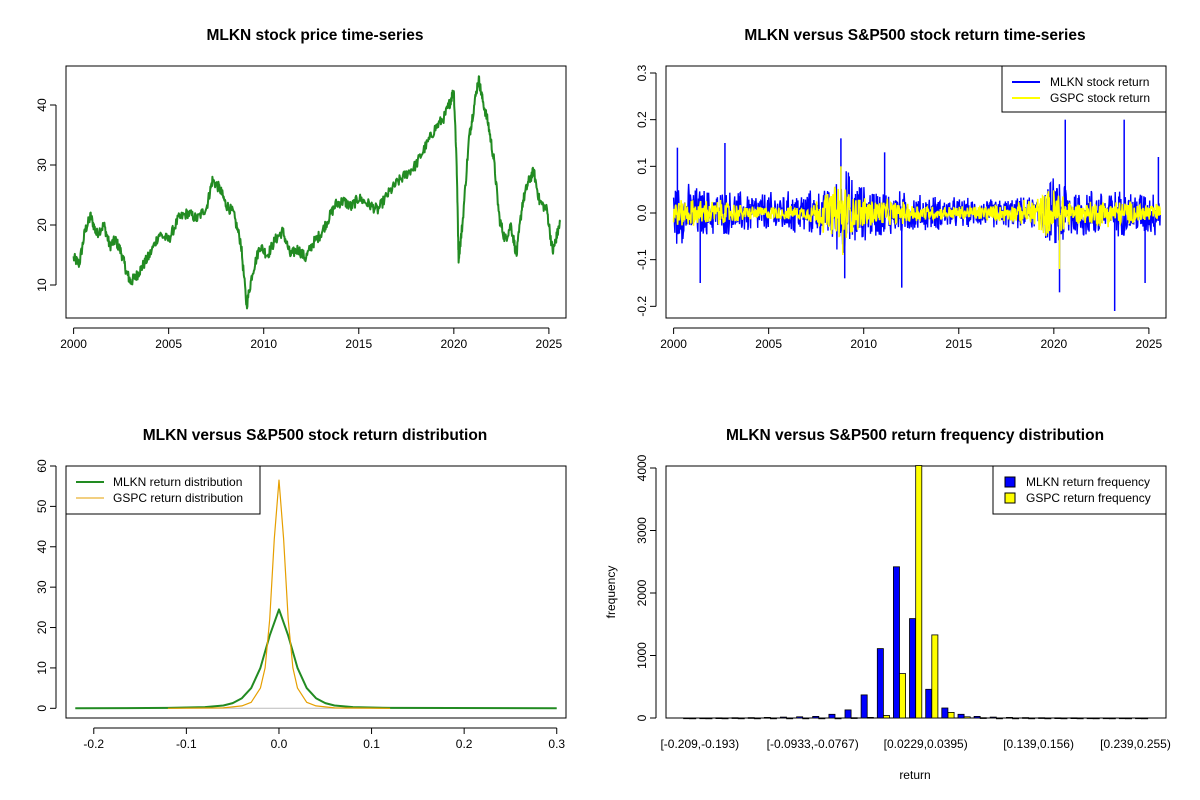 Image resolution: width=1200 pixels, height=800 pixels. What do you see at coordinates (42, 466) in the screenshot?
I see `density-y-tick-label: 60` at bounding box center [42, 466].